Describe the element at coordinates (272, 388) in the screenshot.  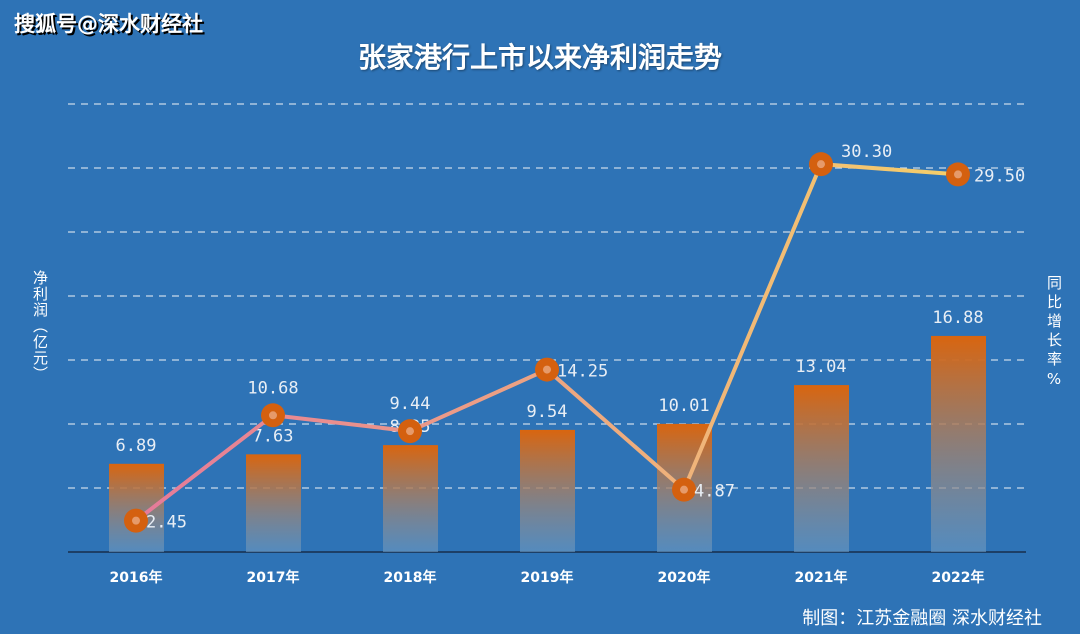
I see `line-label: 10.68` at that location.